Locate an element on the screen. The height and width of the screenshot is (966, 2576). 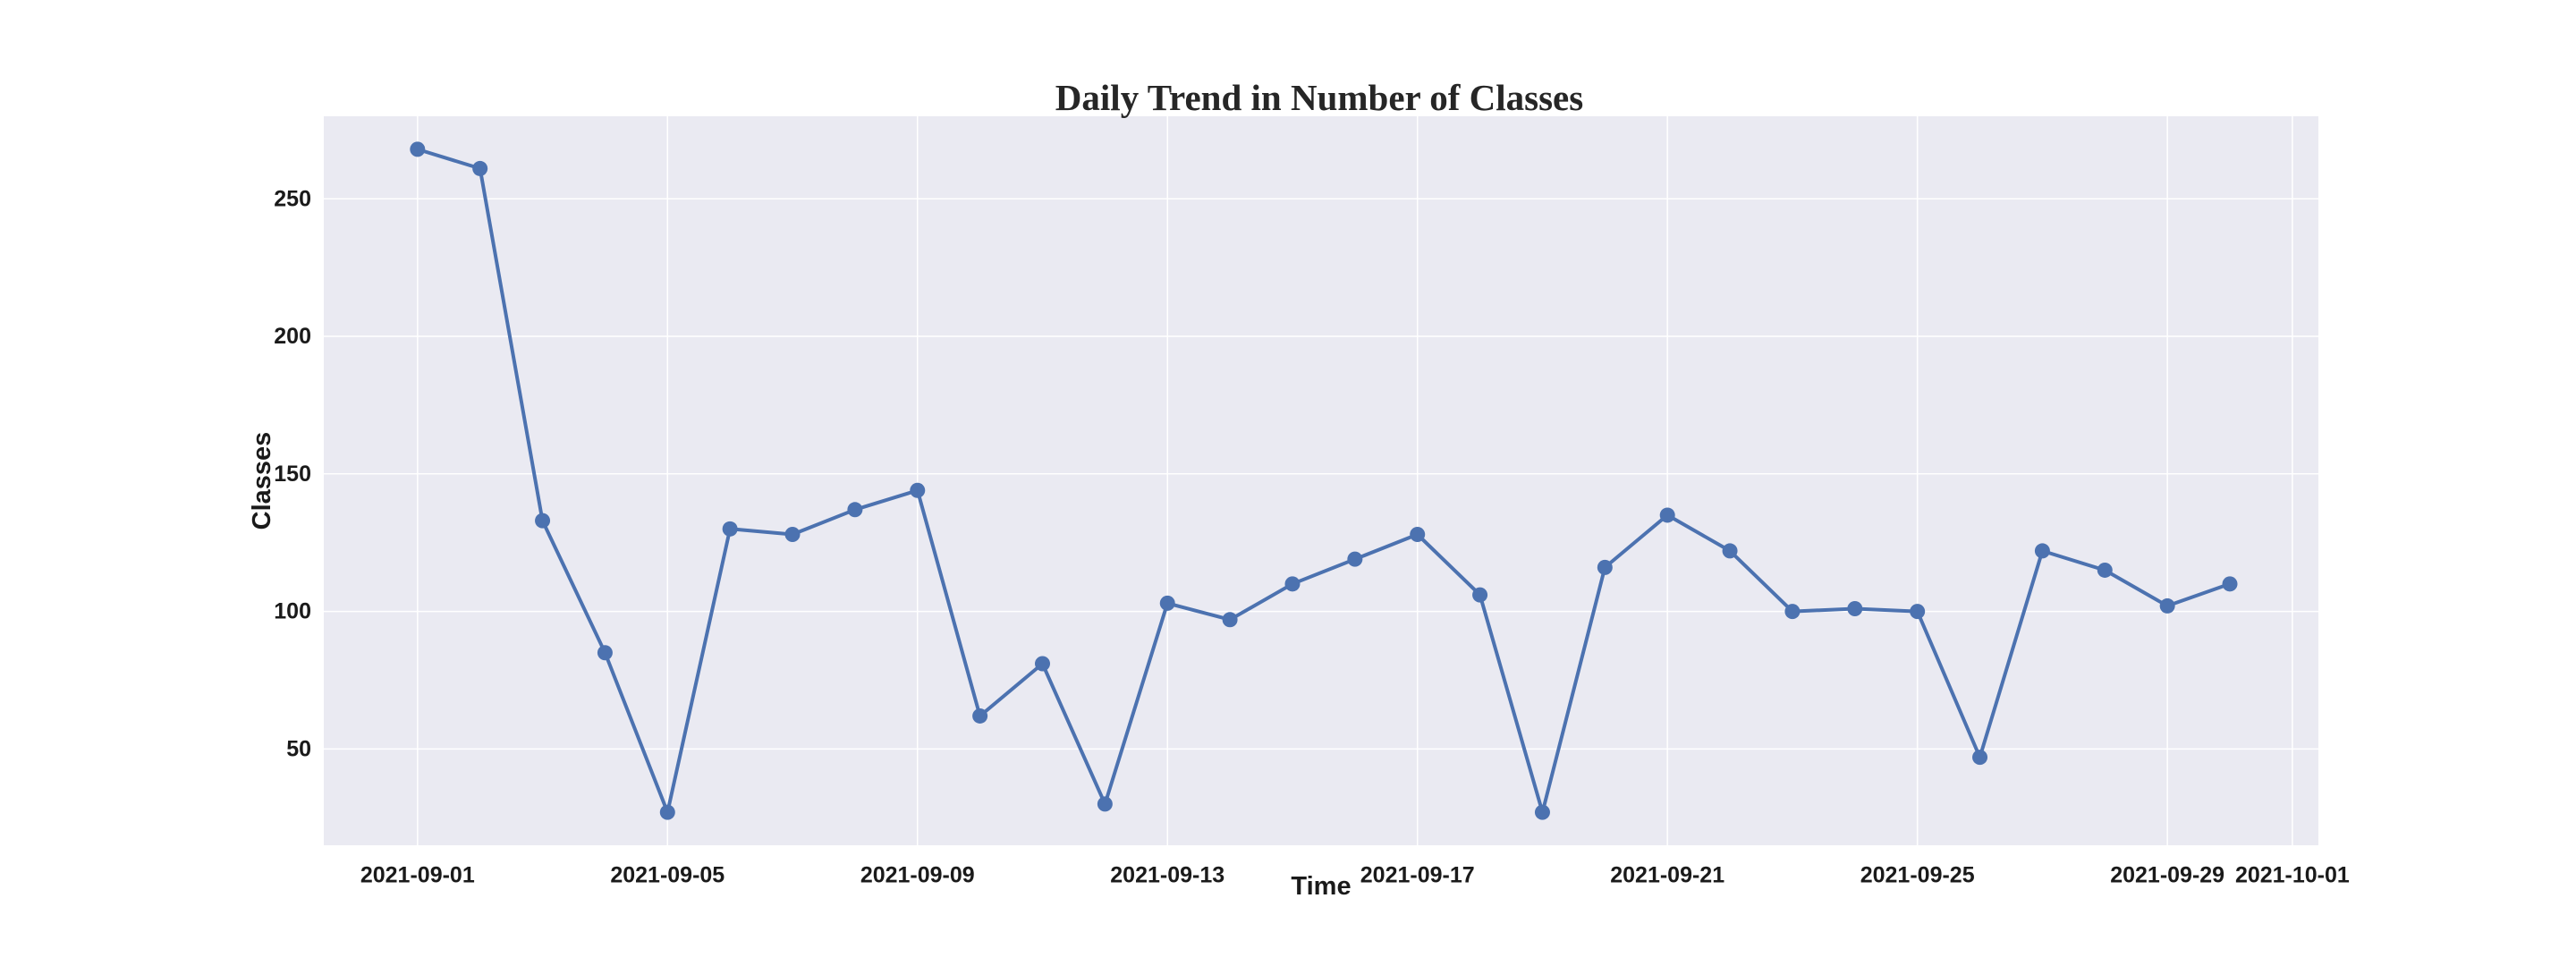
y-axis-label: Classes is located at coordinates (262, 481).